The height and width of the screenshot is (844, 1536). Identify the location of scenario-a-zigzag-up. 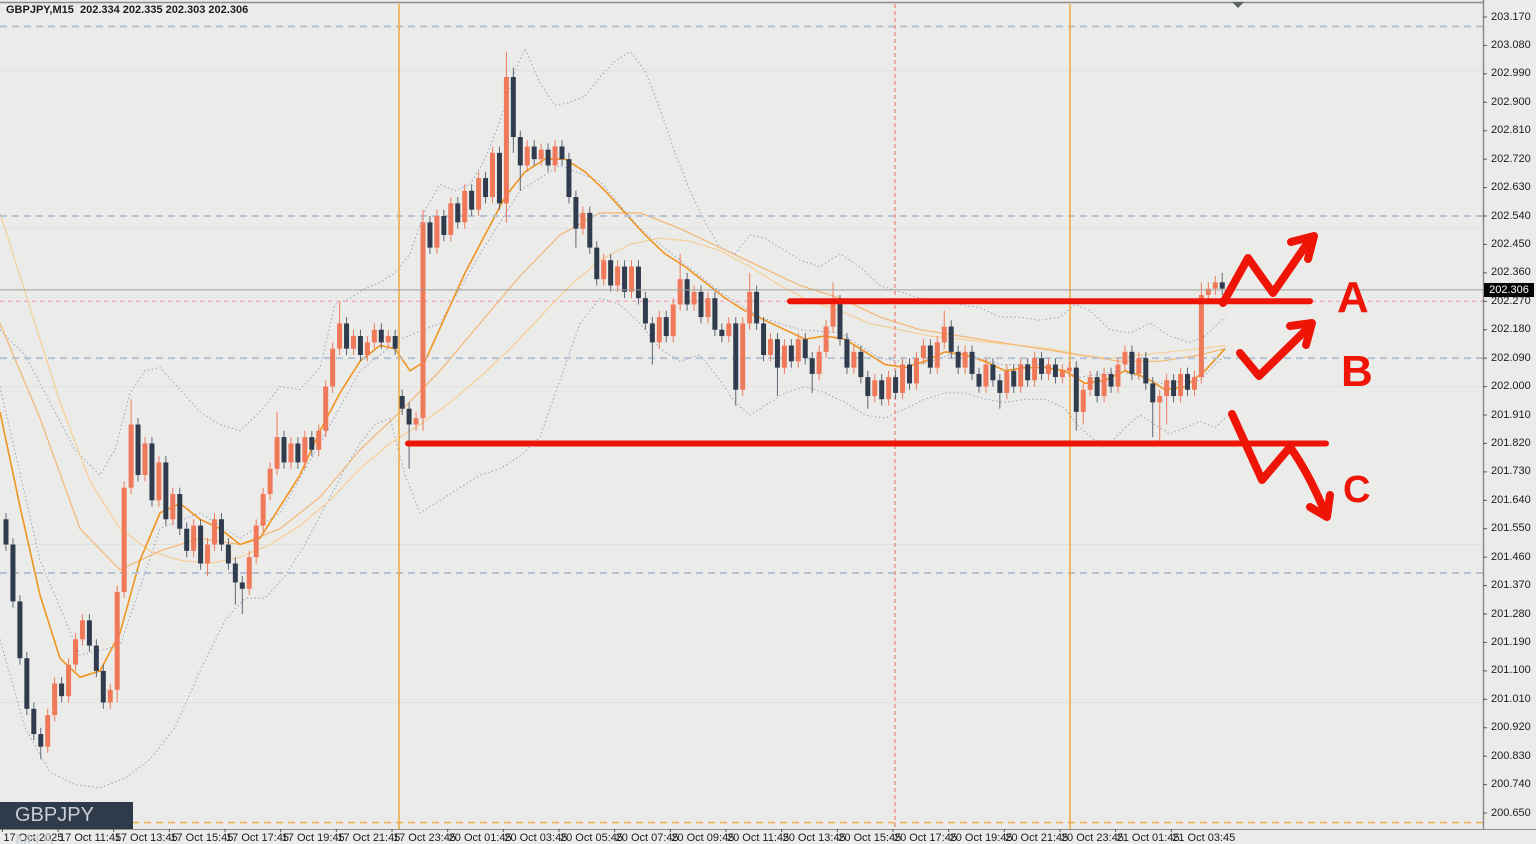
(1267, 270).